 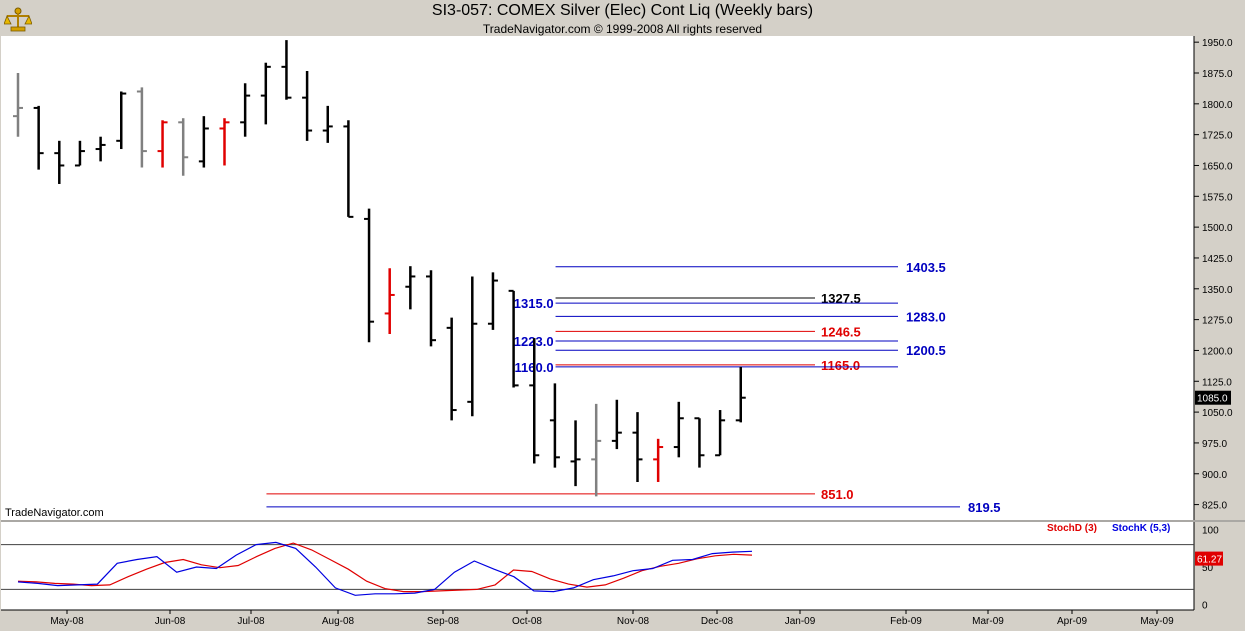 What do you see at coordinates (443, 621) in the screenshot?
I see `date-tick-label: Sep-08` at bounding box center [443, 621].